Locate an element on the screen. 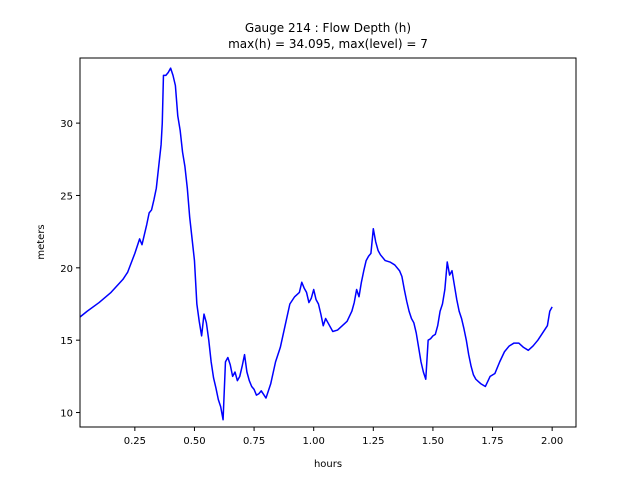  x-tick-label: 0.25 is located at coordinates (135, 441).